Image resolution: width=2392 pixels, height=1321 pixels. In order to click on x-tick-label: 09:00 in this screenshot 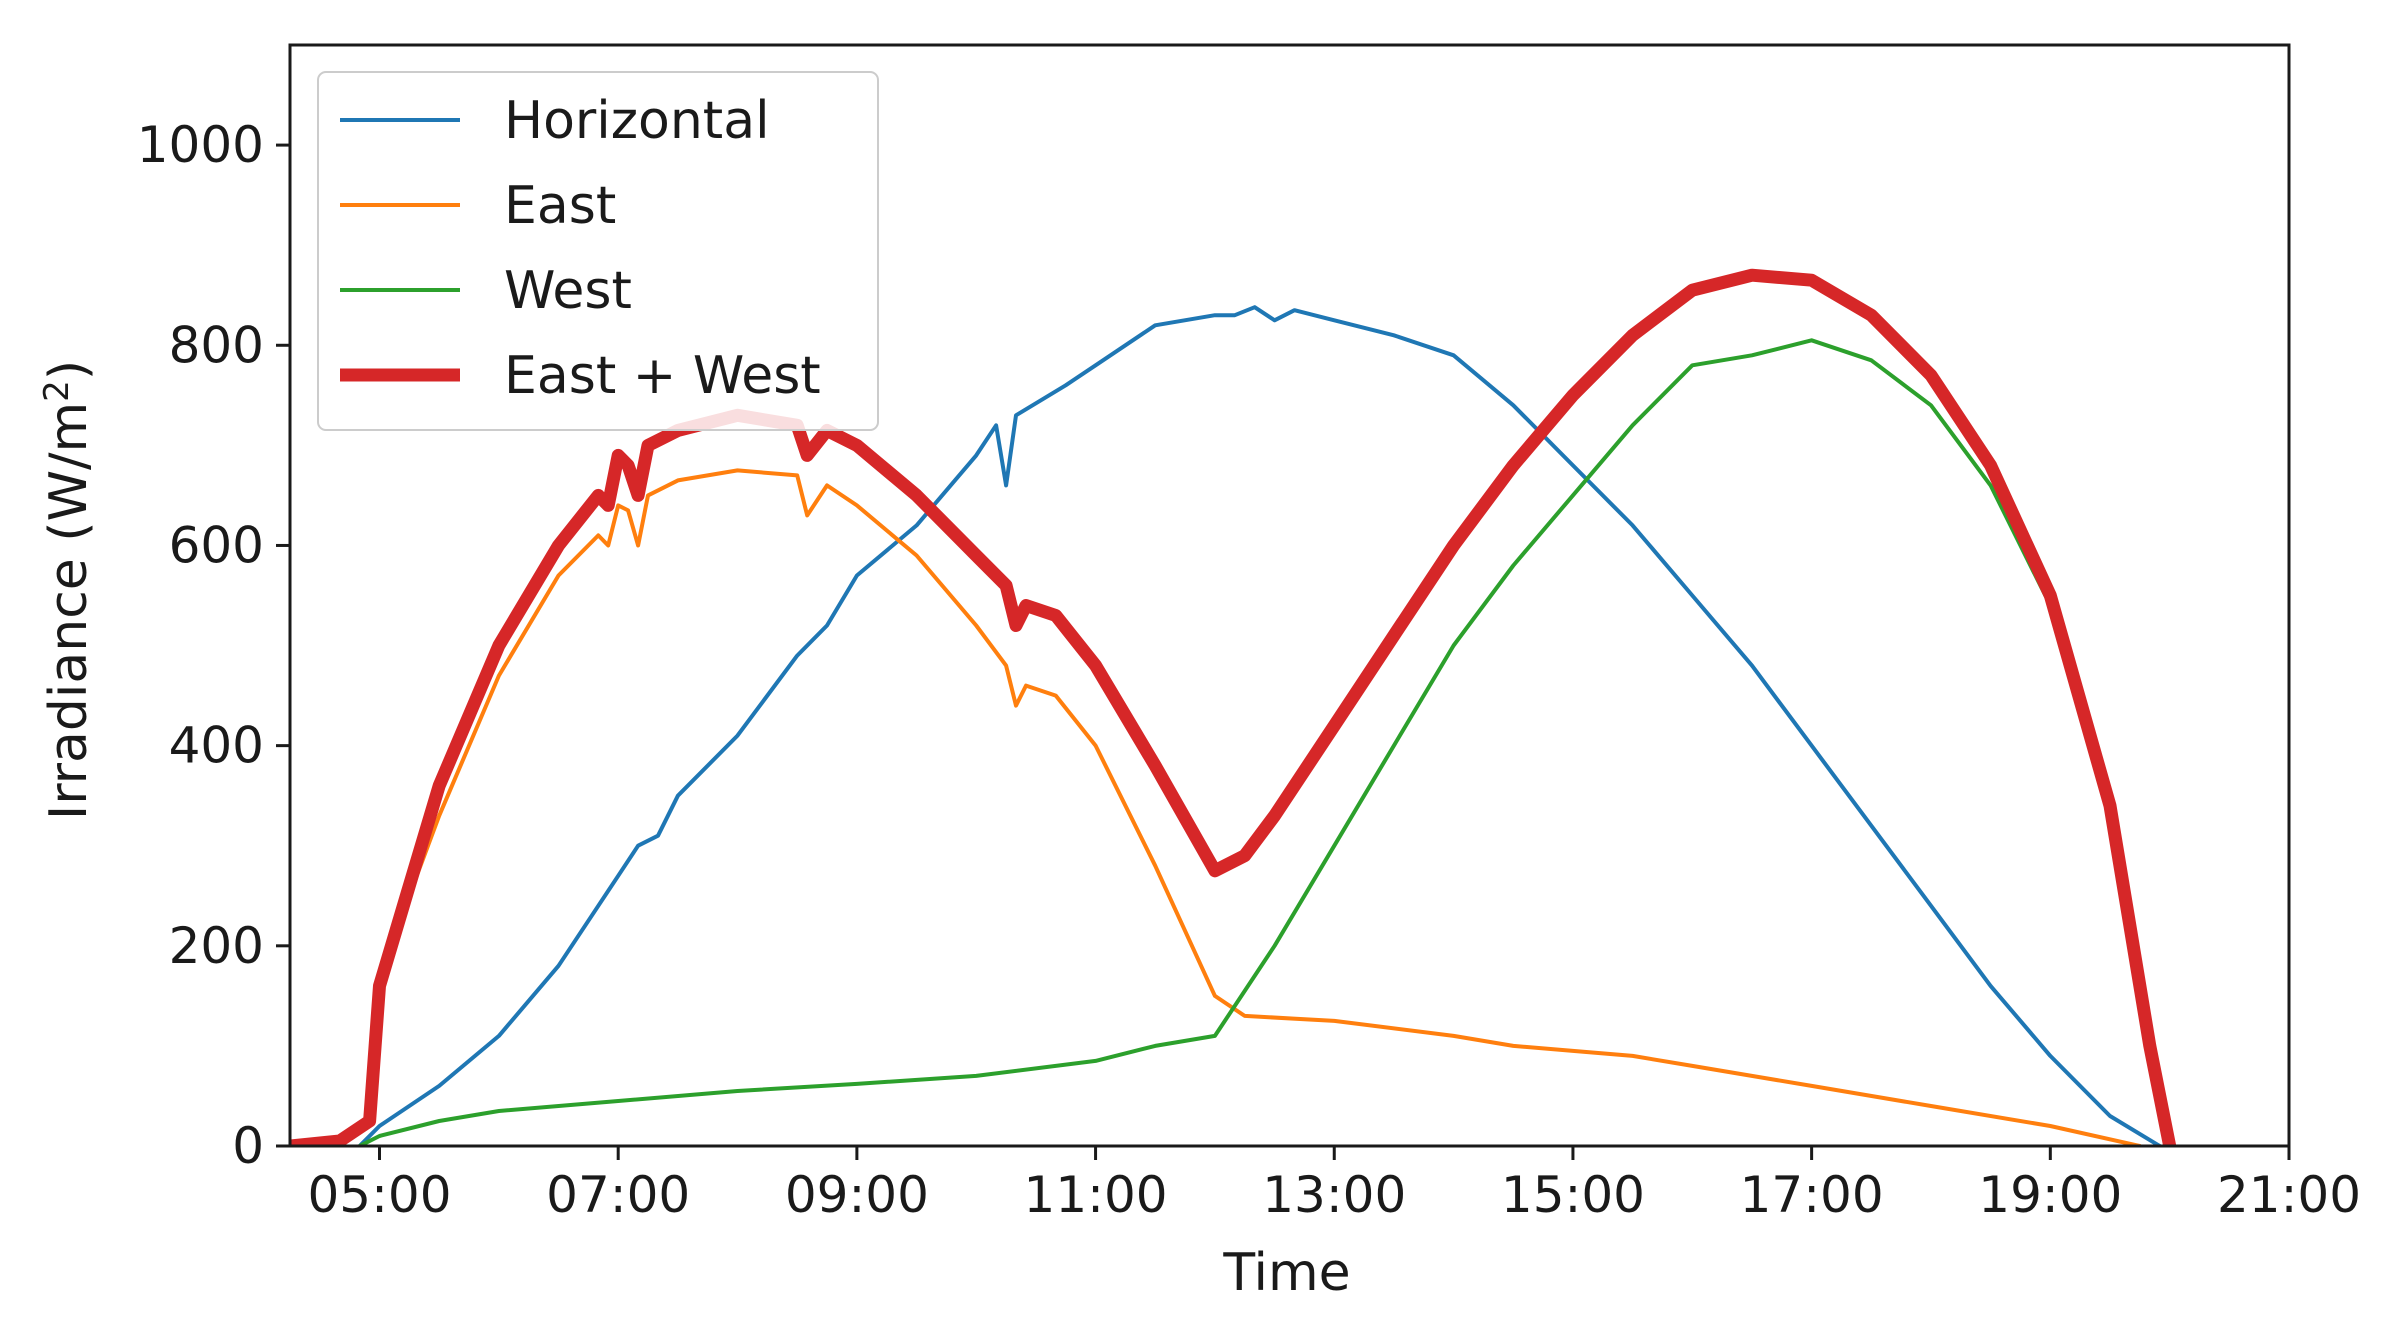, I will do `click(857, 1195)`.